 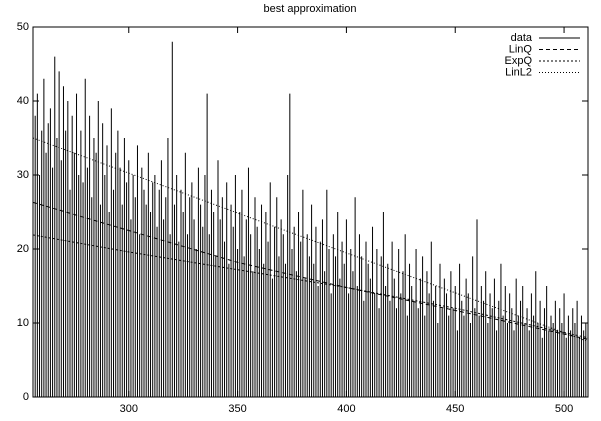 What do you see at coordinates (129, 409) in the screenshot?
I see `x-tick-label: 300` at bounding box center [129, 409].